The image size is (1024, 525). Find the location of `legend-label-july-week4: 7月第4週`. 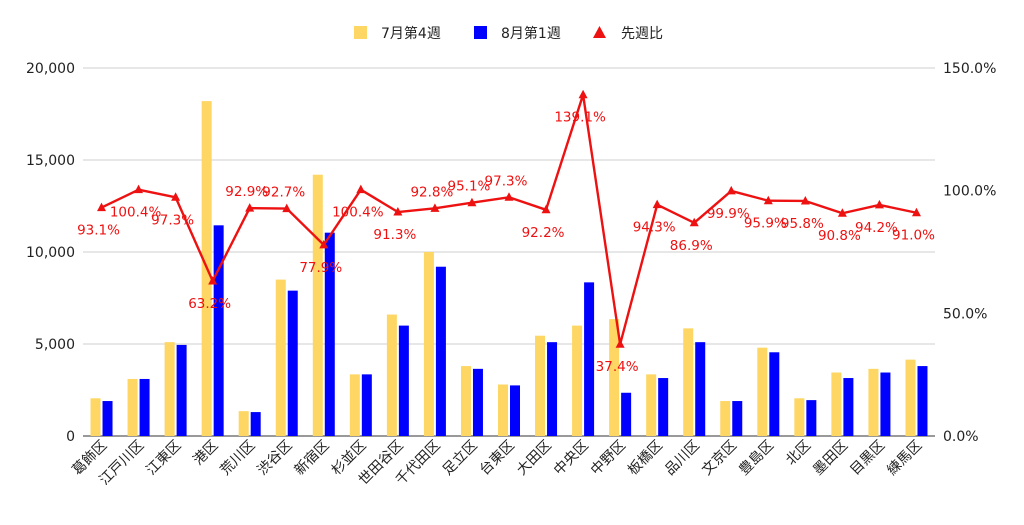

legend-label-july-week4: 7月第4週 is located at coordinates (411, 33).